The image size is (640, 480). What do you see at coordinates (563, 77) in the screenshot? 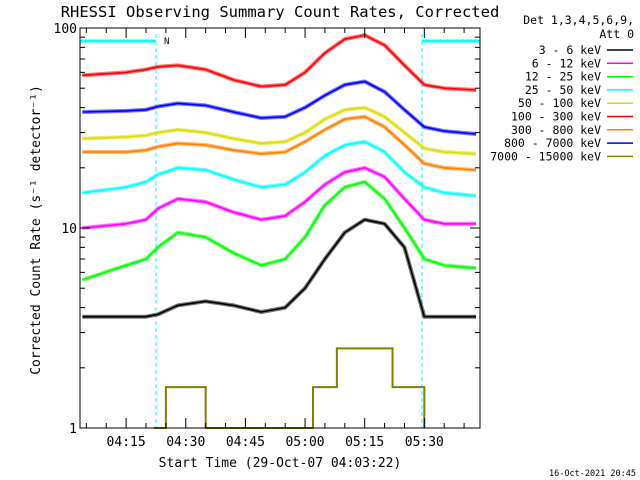
I see `legend-label-2: 12 - 25 keV` at bounding box center [563, 77].